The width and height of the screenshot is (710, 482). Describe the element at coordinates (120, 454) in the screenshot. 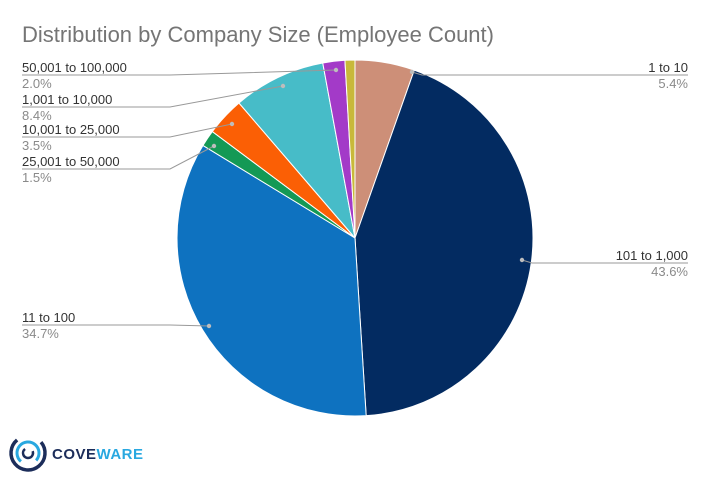

I see `logo-text-ware: WARE` at that location.